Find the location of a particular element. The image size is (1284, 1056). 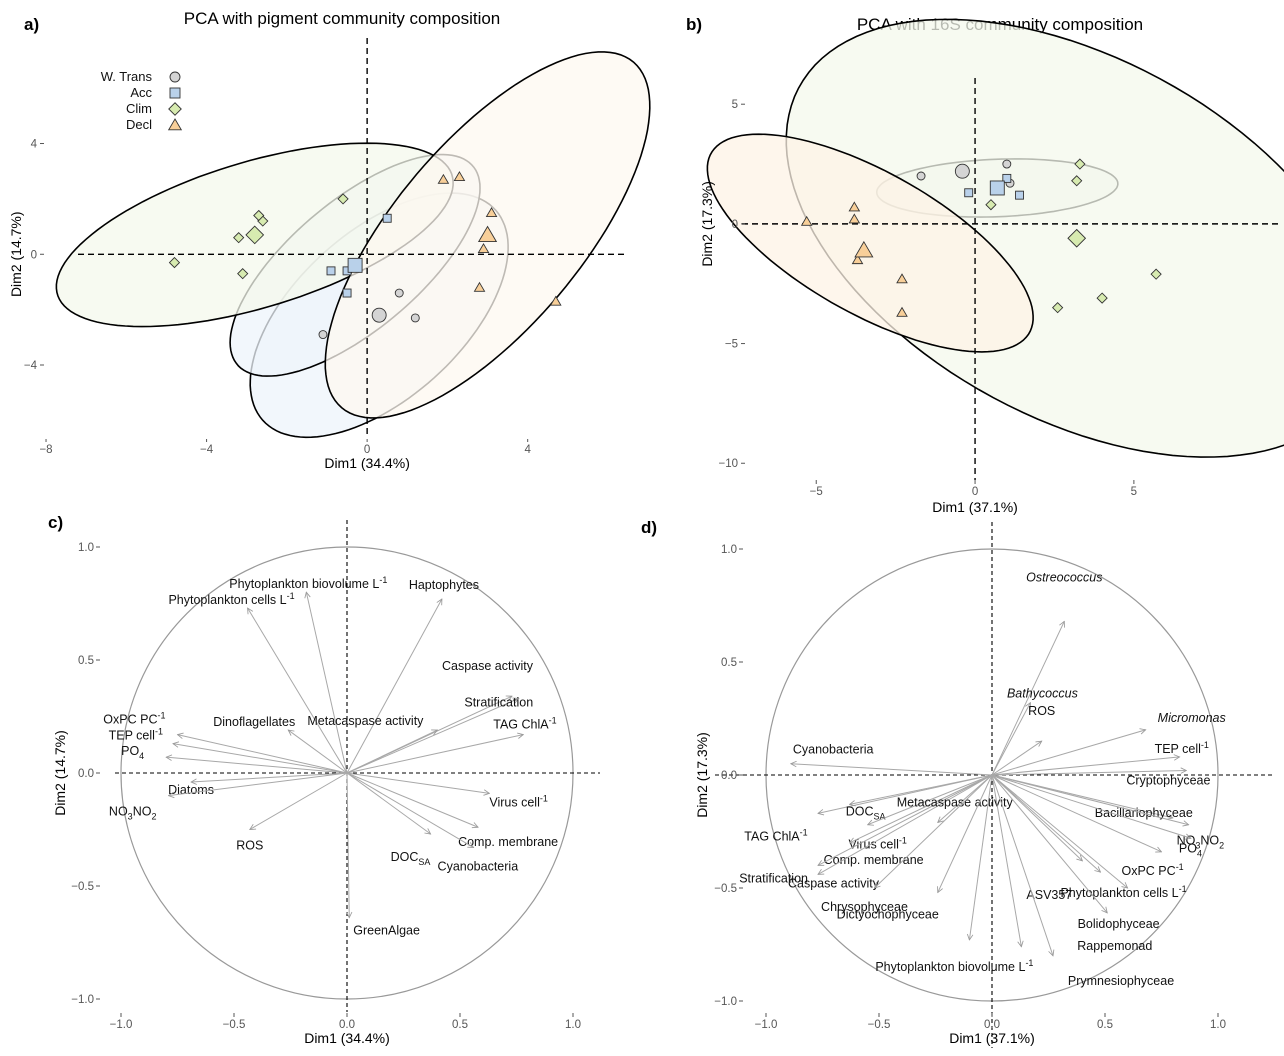

y-tick-label: 4 is located at coordinates (34, 145).